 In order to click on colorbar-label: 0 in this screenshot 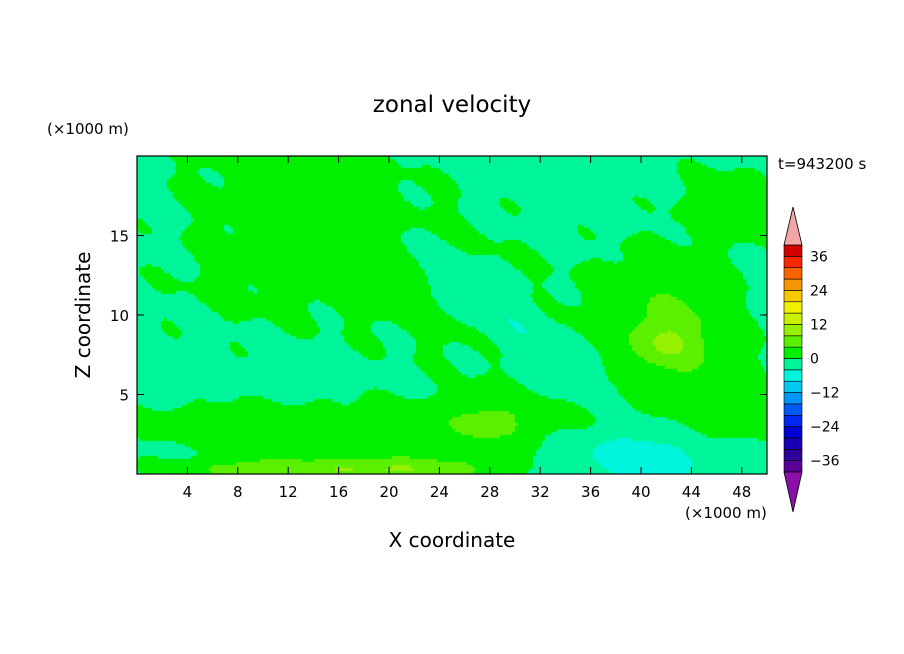, I will do `click(814, 360)`.